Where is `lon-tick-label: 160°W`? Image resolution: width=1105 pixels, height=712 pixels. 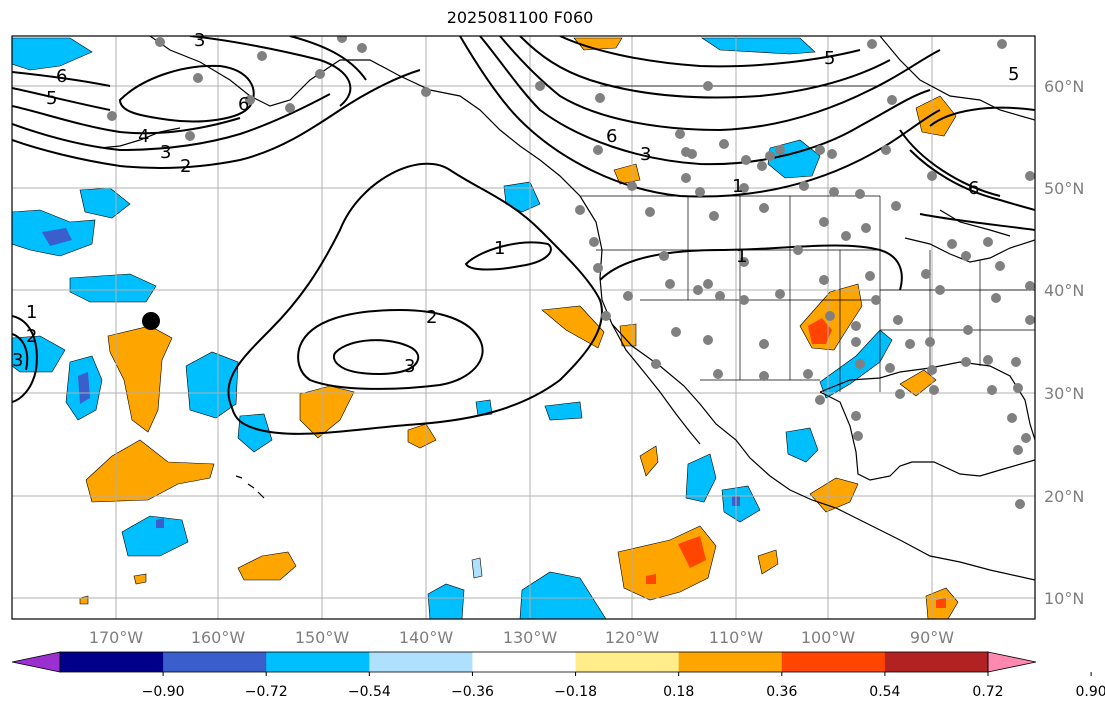 lon-tick-label: 160°W is located at coordinates (218, 637).